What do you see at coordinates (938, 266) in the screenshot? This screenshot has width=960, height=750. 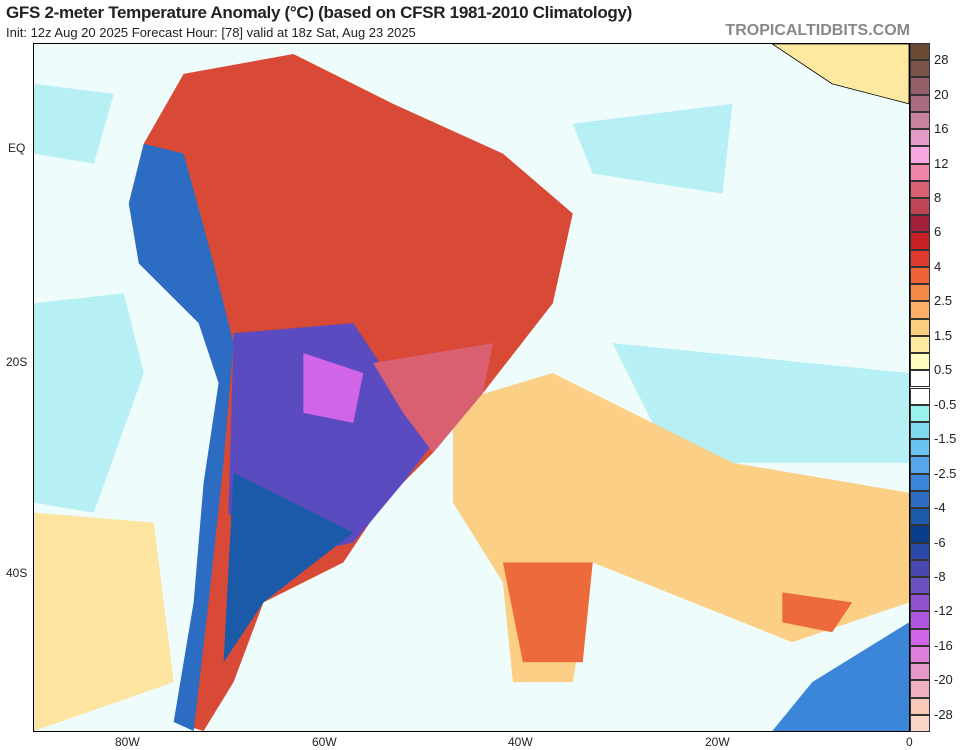 I see `colorbar-label: 4` at bounding box center [938, 266].